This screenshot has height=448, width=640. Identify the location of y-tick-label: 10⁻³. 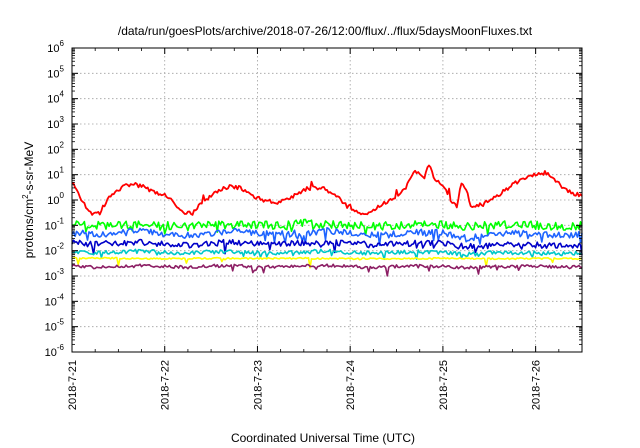
(55, 275).